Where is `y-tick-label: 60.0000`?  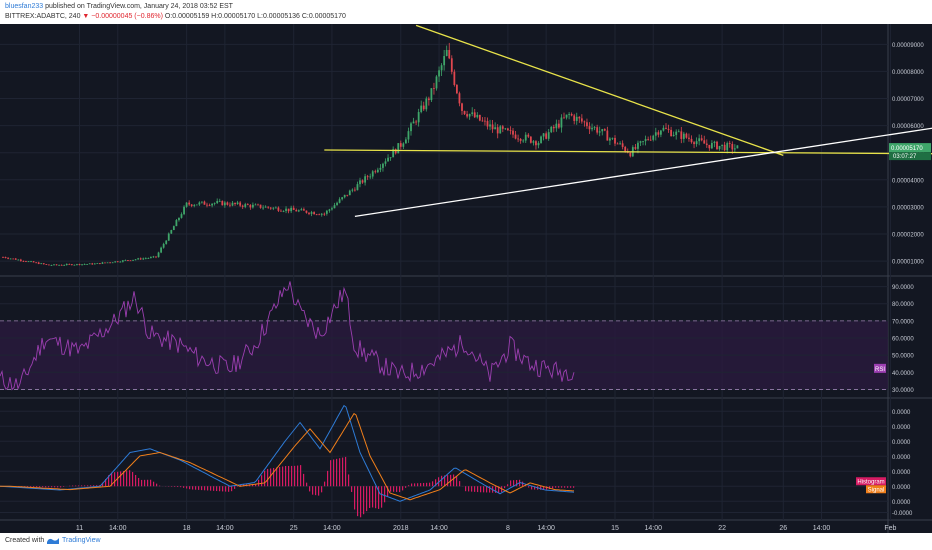 y-tick-label: 60.0000 is located at coordinates (903, 340).